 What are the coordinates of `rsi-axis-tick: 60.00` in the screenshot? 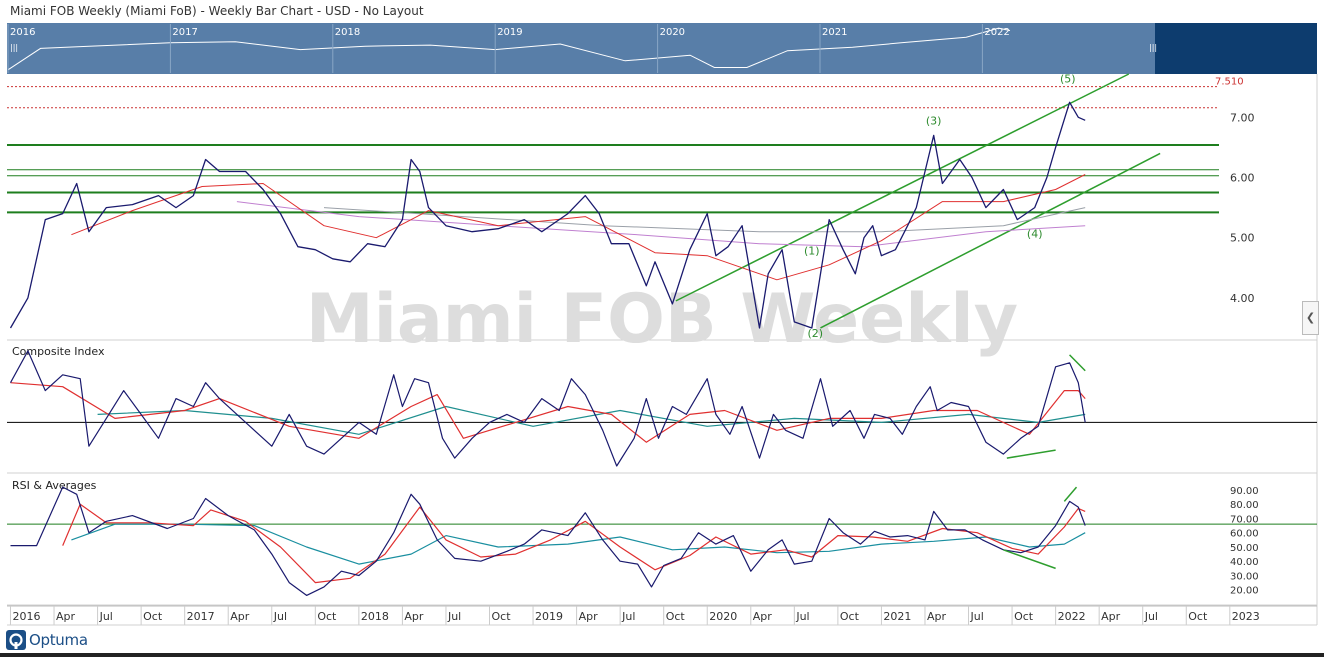 It's located at (1244, 534).